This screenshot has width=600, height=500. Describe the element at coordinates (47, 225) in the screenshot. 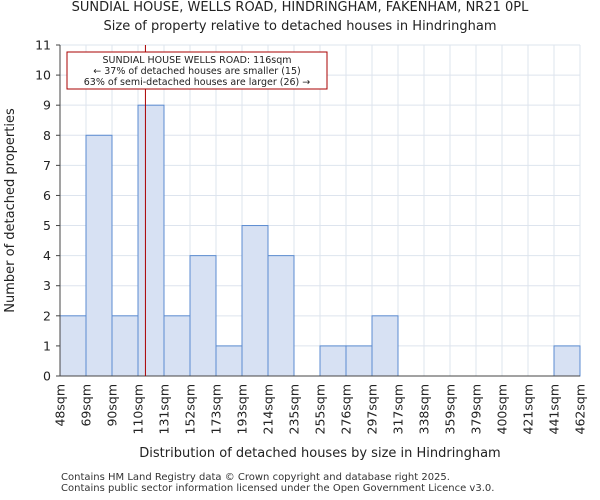

I see `y-tick-label: 5` at that location.